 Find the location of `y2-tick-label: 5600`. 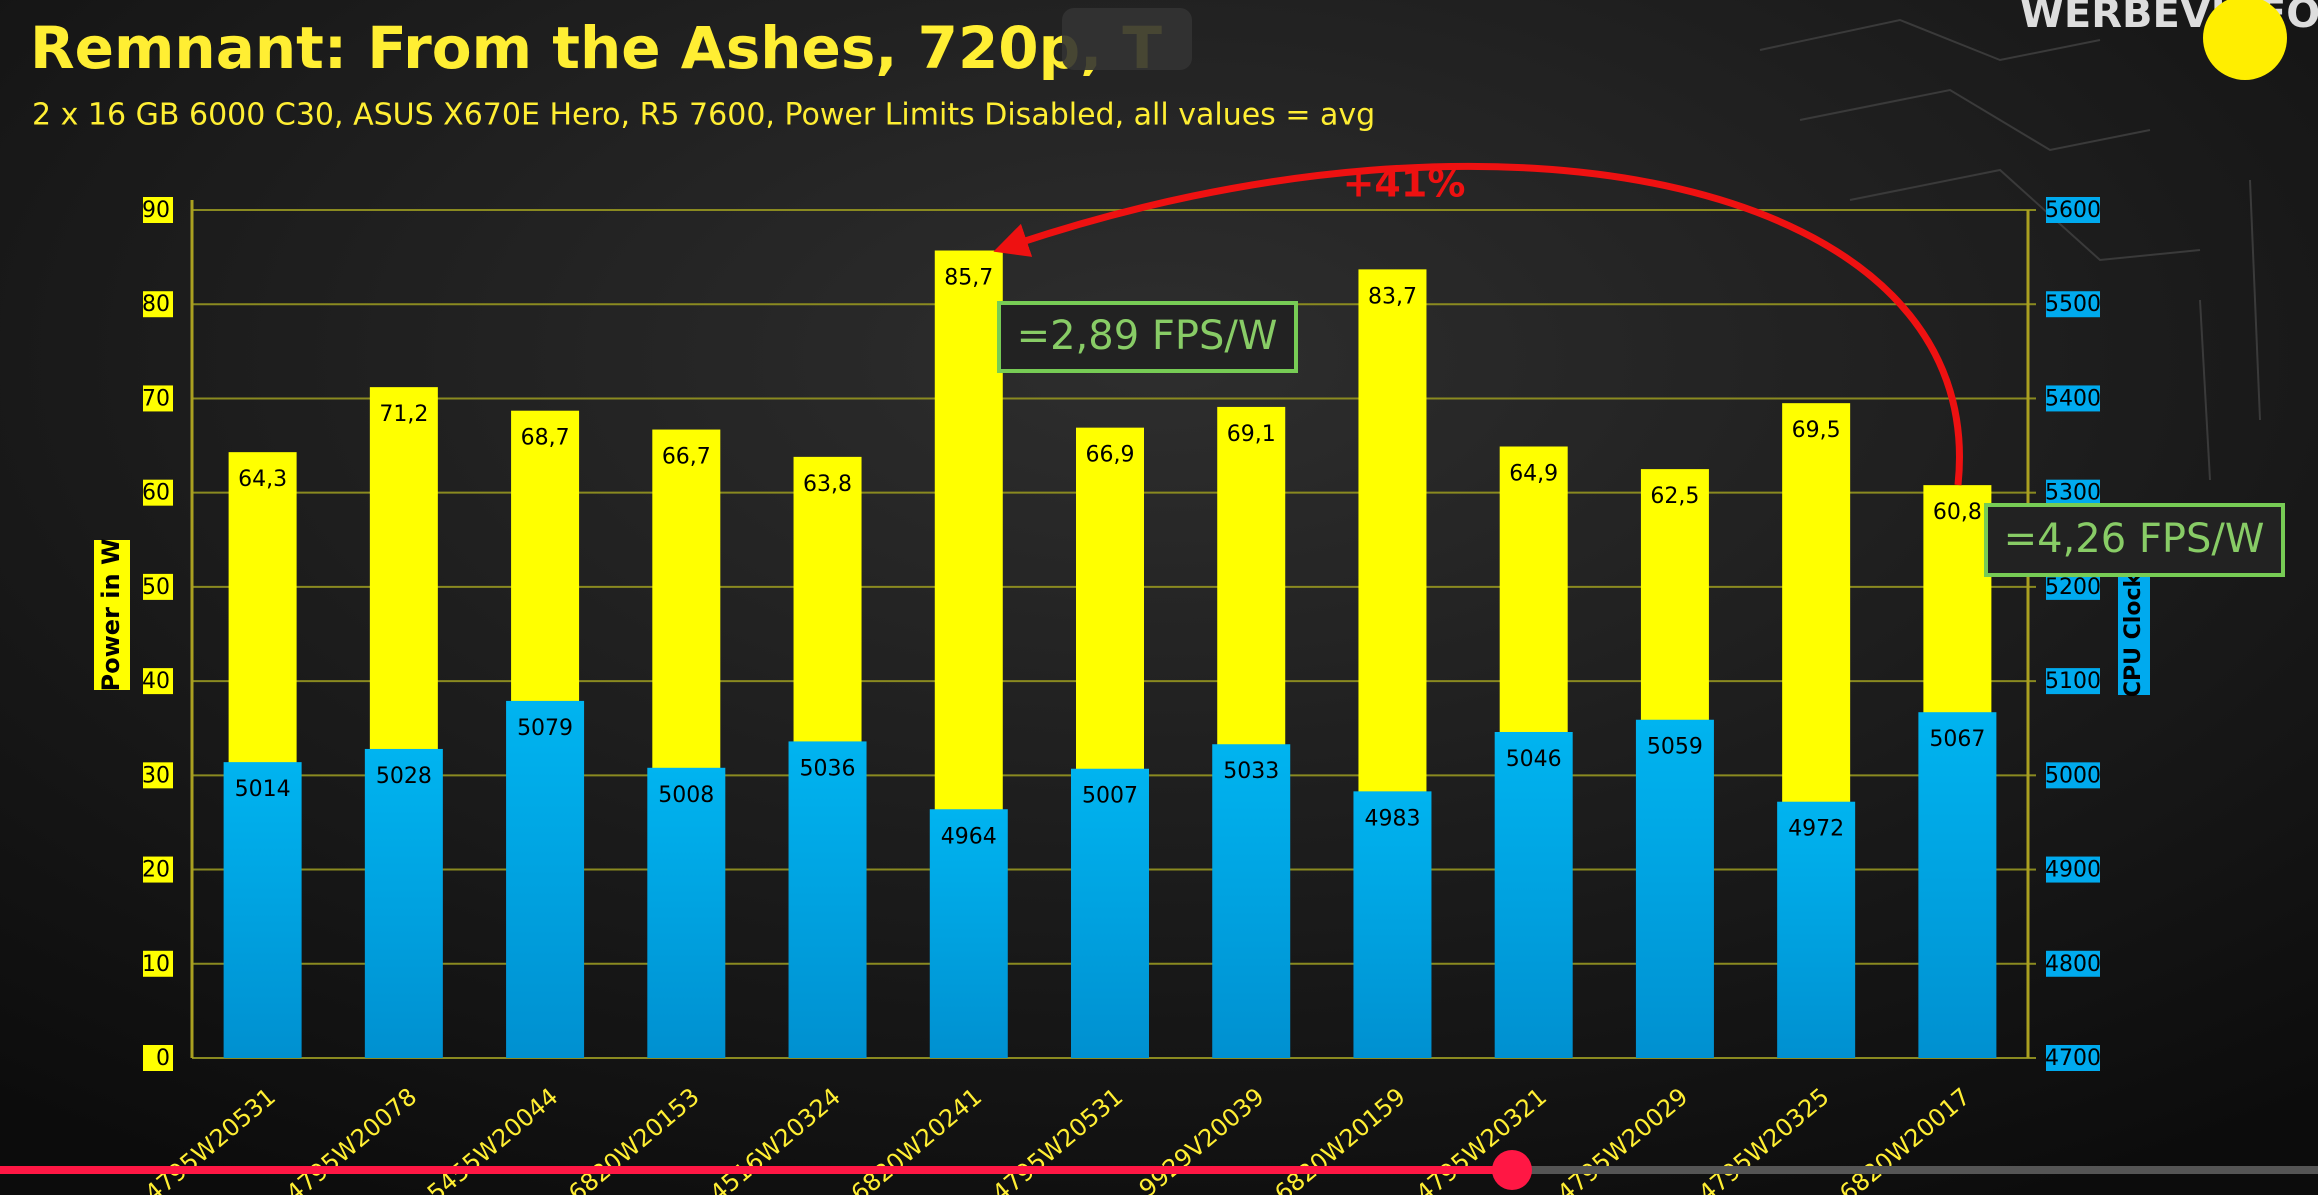

y2-tick-label: 5600 is located at coordinates (2073, 210).